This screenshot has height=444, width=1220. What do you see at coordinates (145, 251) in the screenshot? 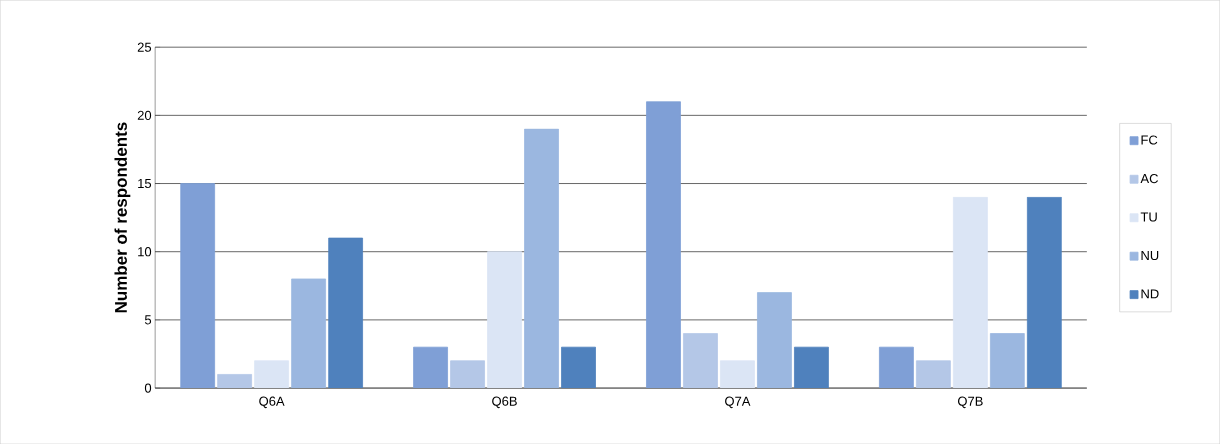
I see `y-tick-label: 10` at bounding box center [145, 251].